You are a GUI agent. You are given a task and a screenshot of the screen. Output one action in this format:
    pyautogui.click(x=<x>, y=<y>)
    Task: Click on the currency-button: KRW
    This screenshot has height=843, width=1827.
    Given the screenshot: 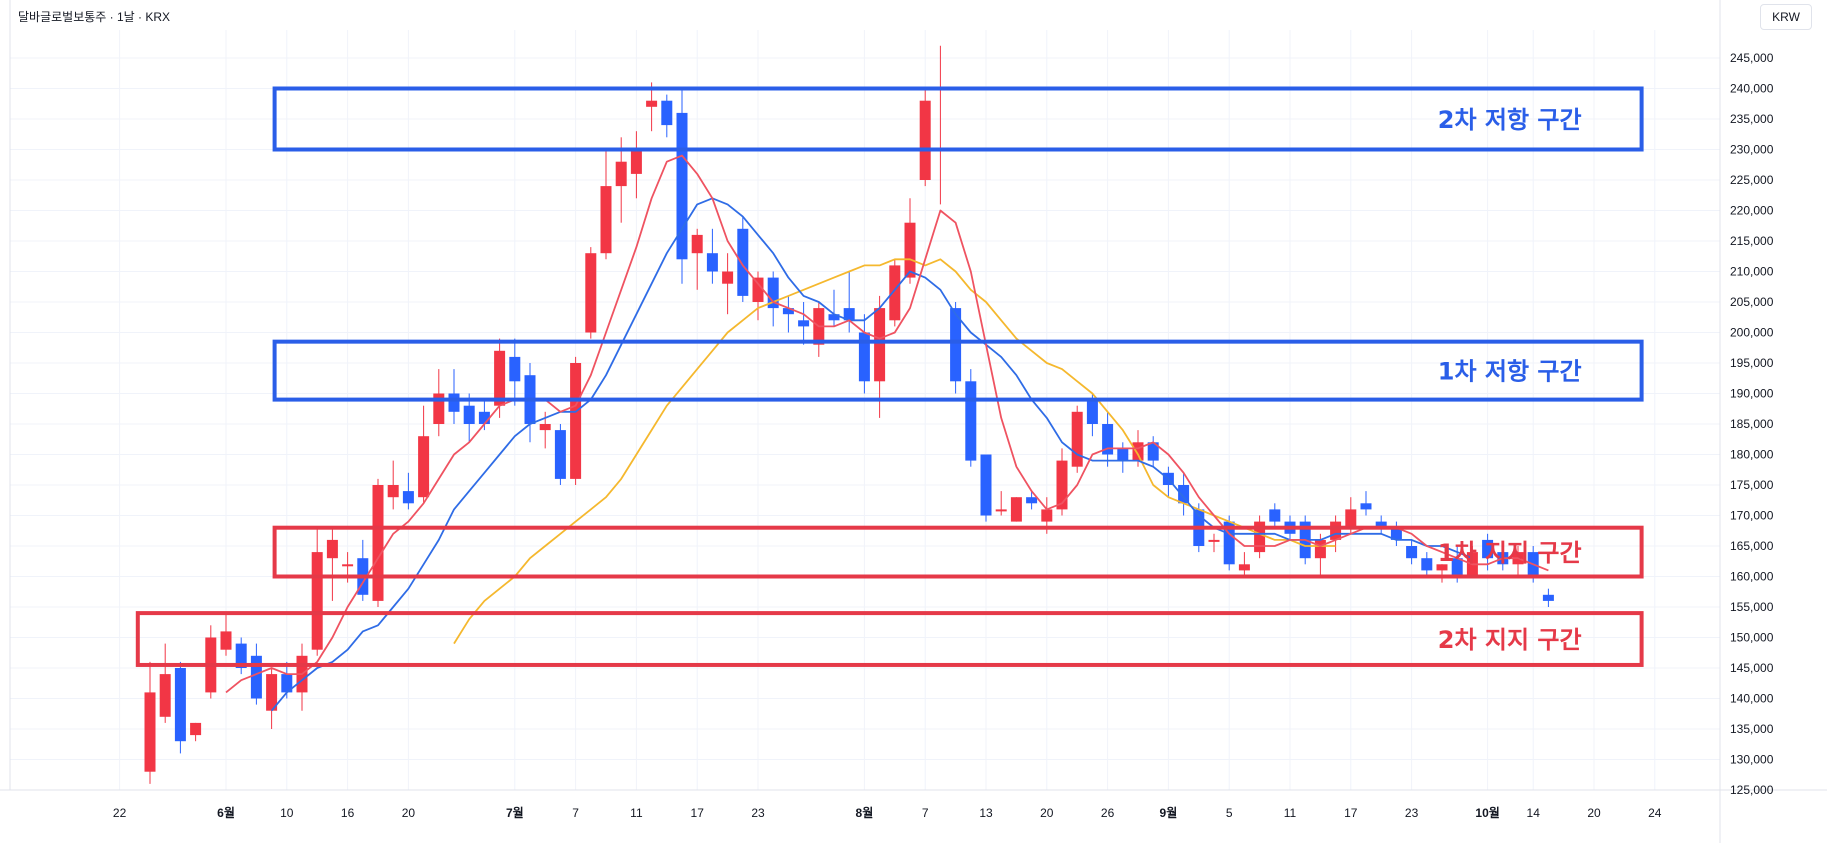 What is the action you would take?
    pyautogui.click(x=1786, y=17)
    